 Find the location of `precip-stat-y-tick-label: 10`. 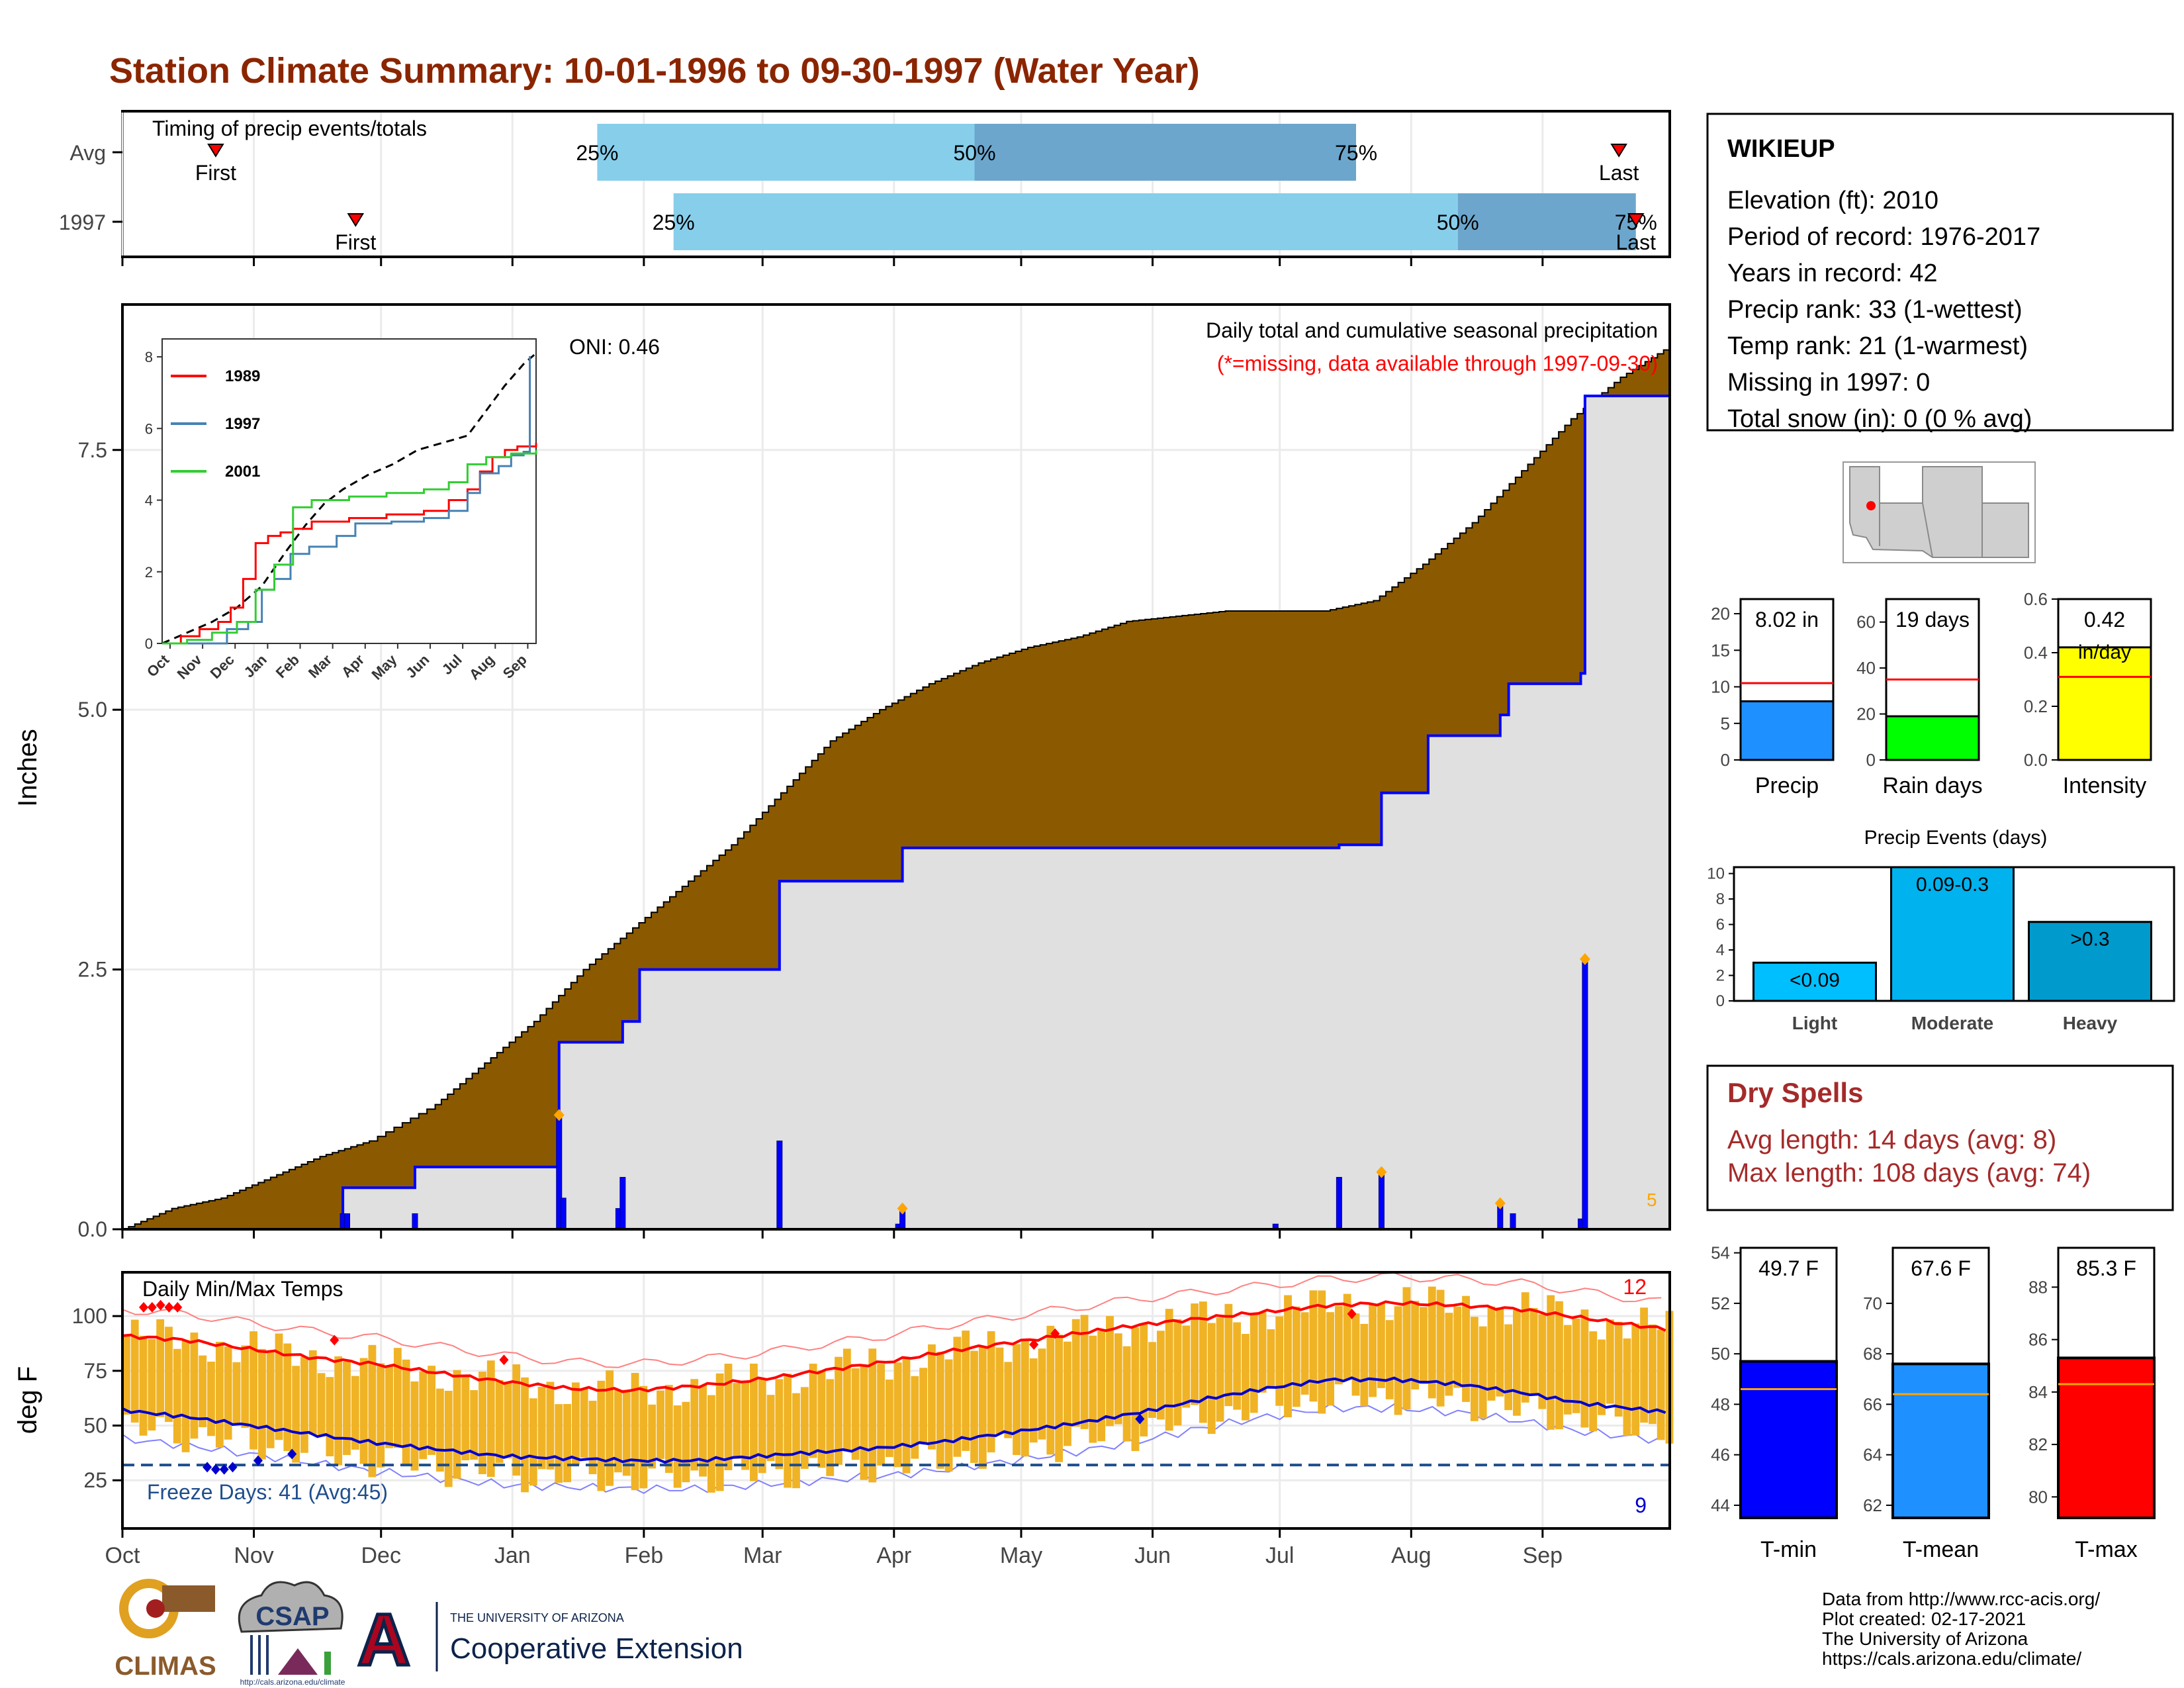

precip-stat-y-tick-label: 10 is located at coordinates (1720, 687).